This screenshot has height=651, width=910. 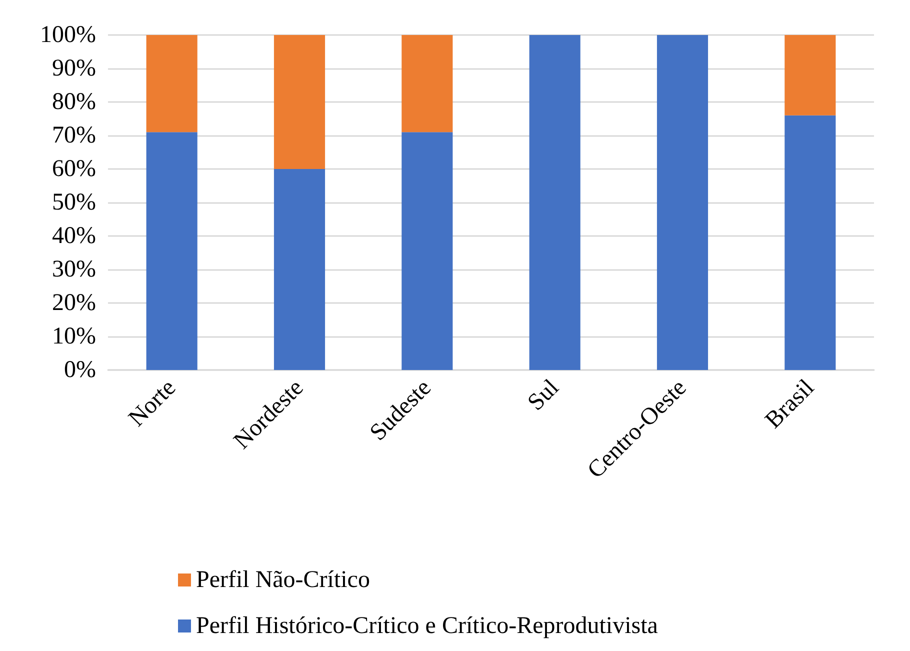 What do you see at coordinates (74, 303) in the screenshot?
I see `y-tick-label: 20%` at bounding box center [74, 303].